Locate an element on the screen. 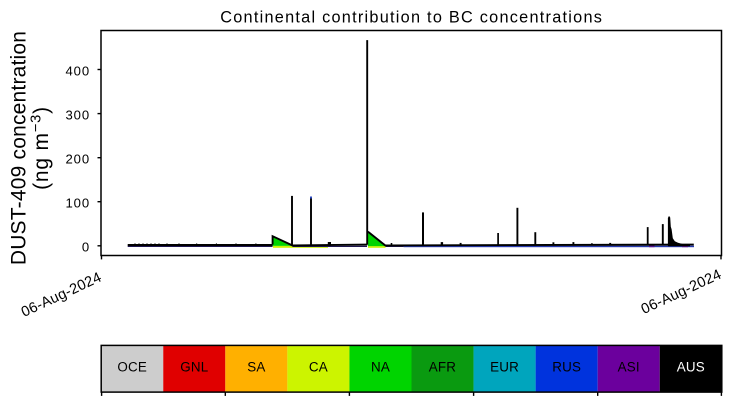 The width and height of the screenshot is (730, 402). svg-text: 300 is located at coordinates (77, 115).